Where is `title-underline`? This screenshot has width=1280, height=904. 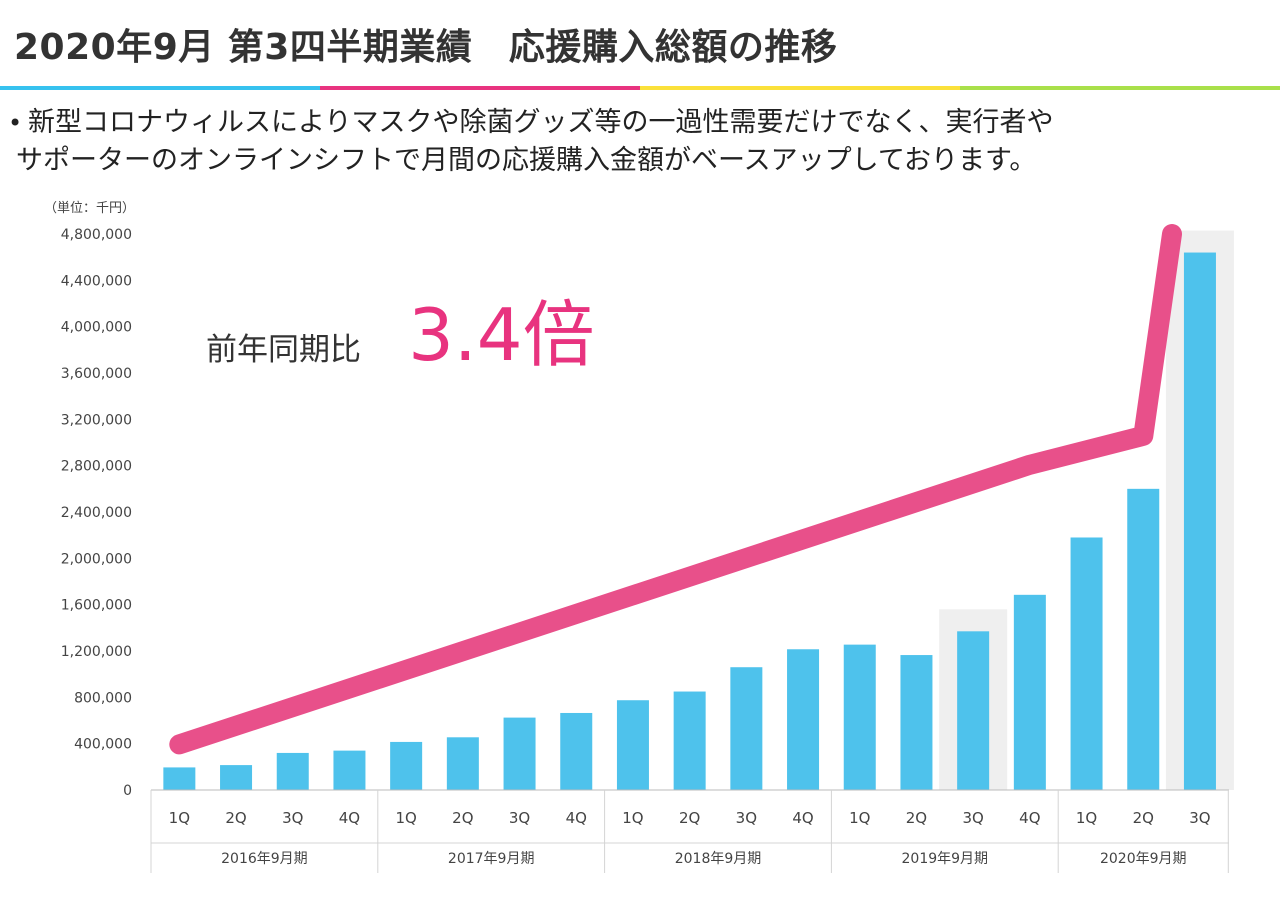 title-underline is located at coordinates (640, 88).